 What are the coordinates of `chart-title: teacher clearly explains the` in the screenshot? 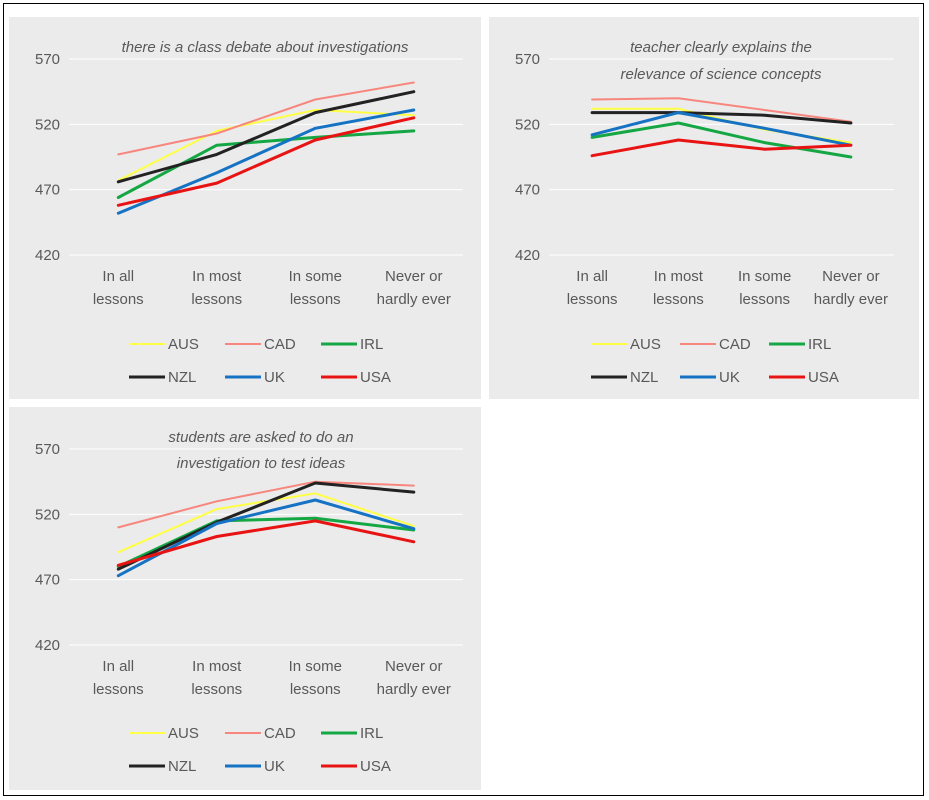 It's located at (721, 47).